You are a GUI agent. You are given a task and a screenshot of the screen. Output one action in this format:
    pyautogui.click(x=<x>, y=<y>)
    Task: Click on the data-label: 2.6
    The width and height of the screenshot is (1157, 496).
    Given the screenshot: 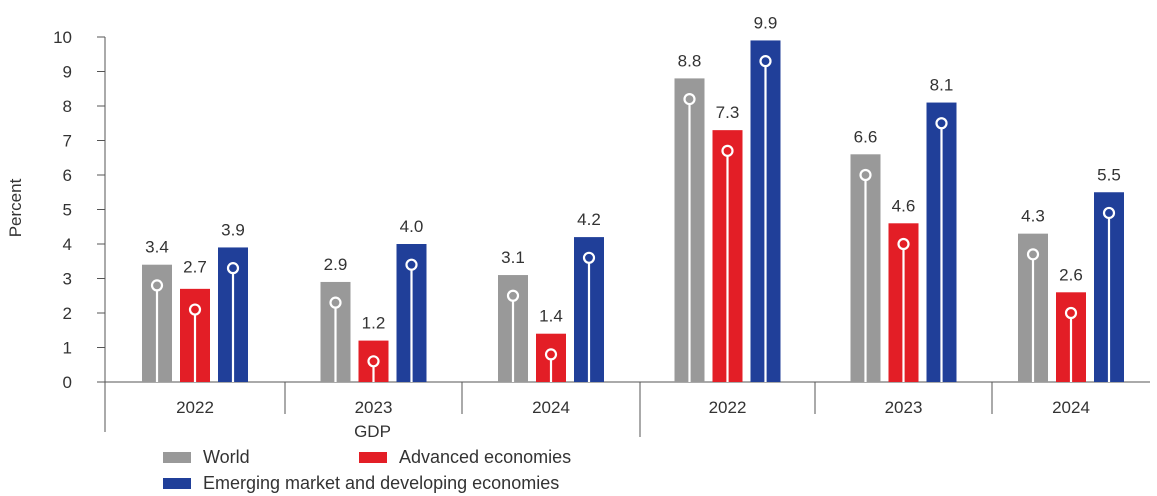 What is the action you would take?
    pyautogui.click(x=1071, y=274)
    